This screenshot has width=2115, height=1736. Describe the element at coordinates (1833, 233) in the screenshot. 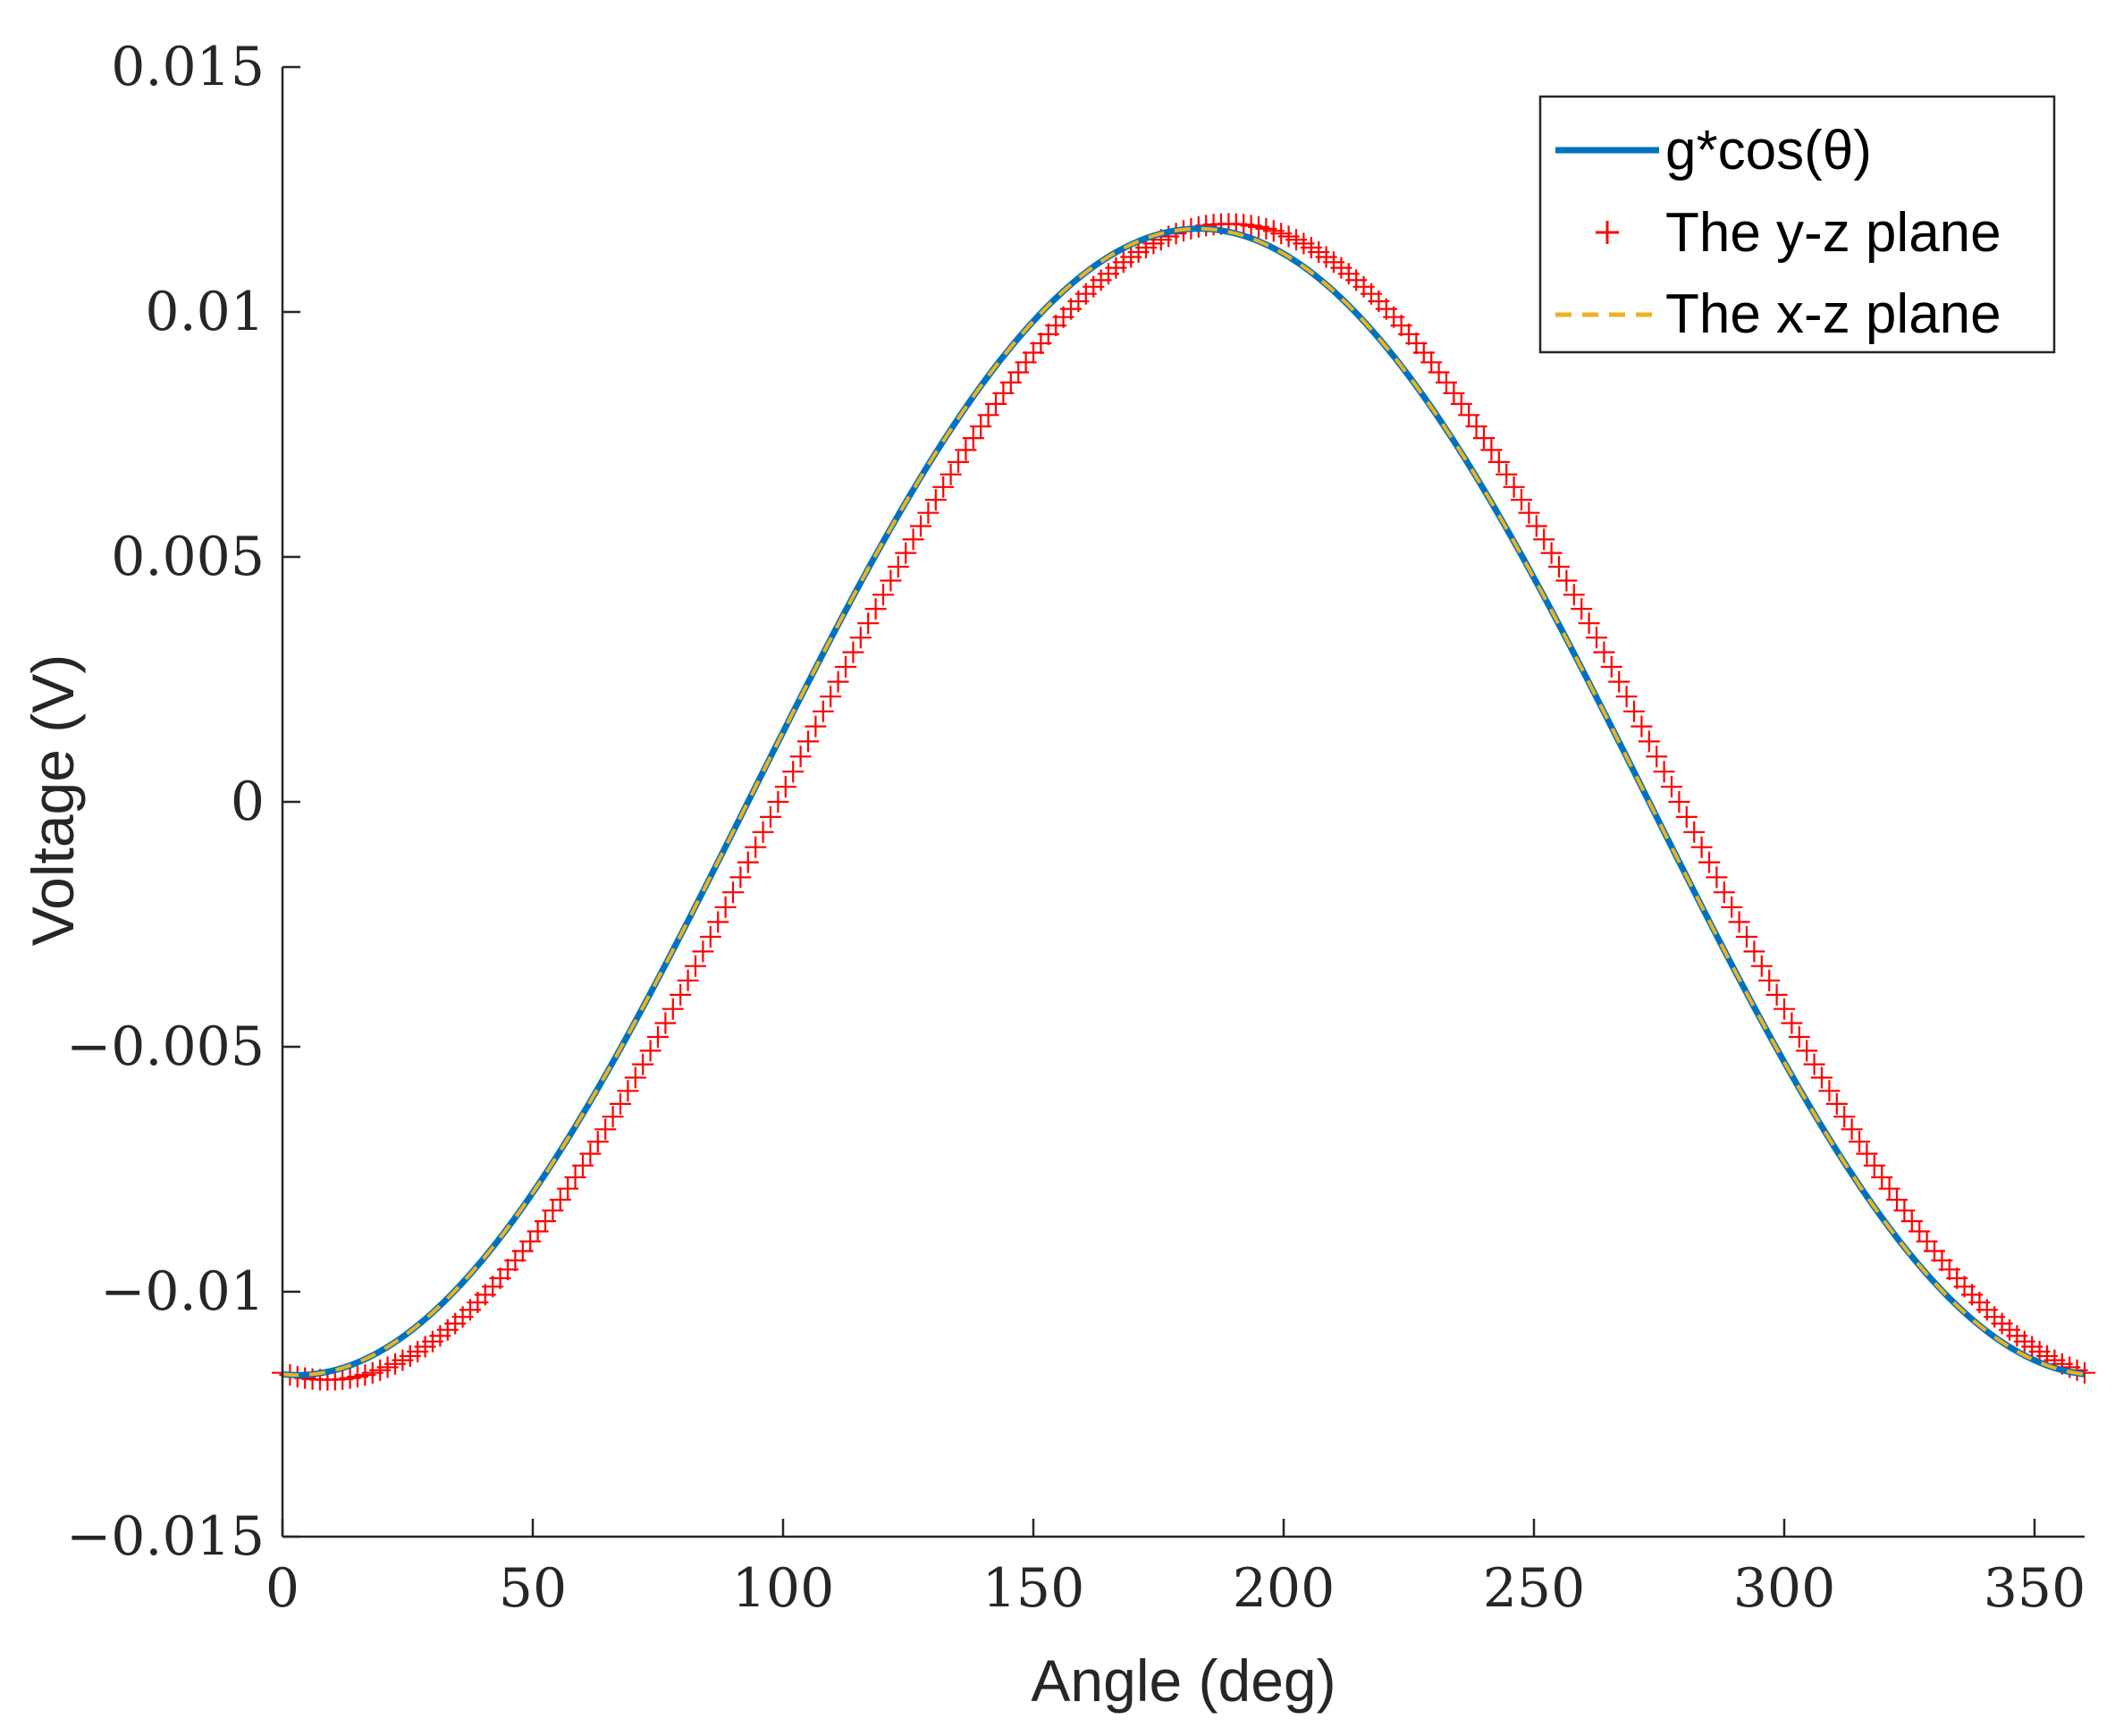

I see `legend-label-yz: The y-z plane` at that location.